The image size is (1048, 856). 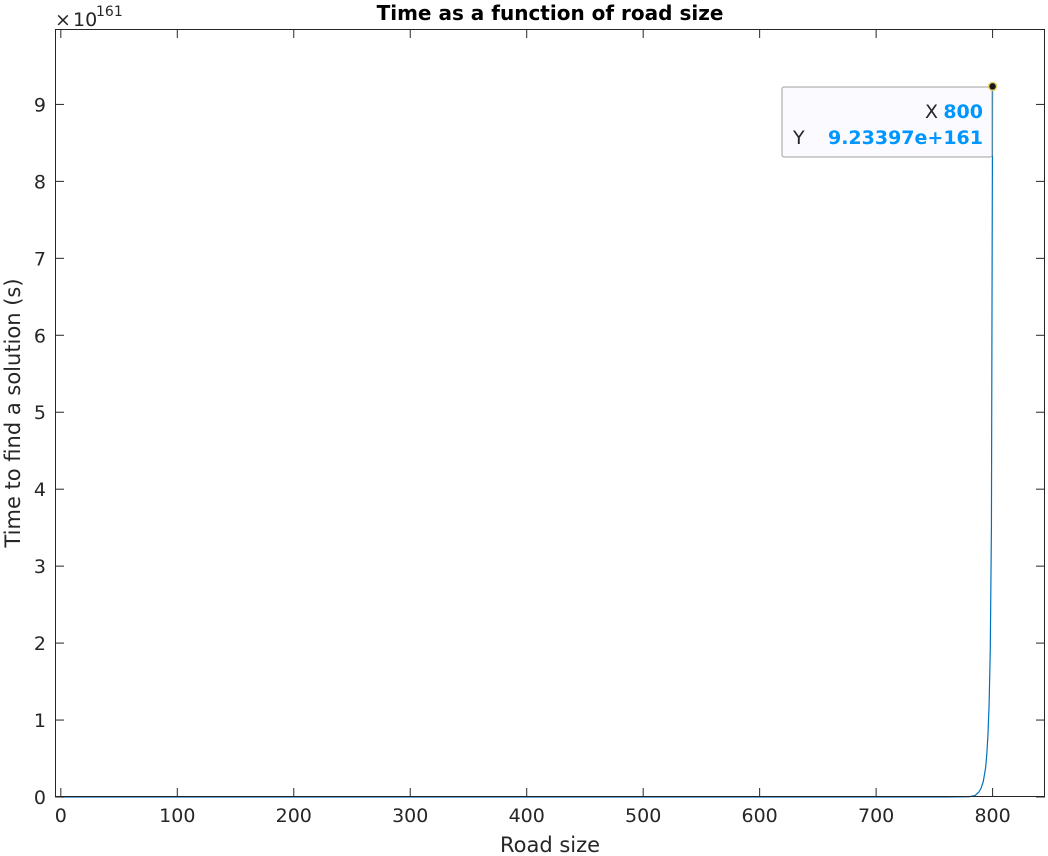 What do you see at coordinates (40, 336) in the screenshot?
I see `y-tick-label: 6` at bounding box center [40, 336].